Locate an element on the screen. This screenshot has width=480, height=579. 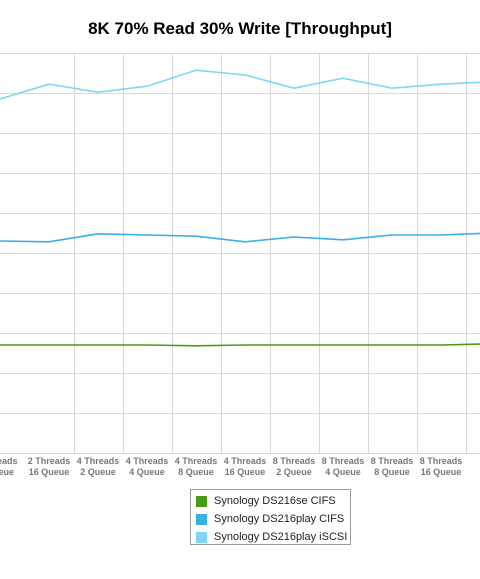
x-tick-label: 4 Threads 8 Queue is located at coordinates (196, 466).